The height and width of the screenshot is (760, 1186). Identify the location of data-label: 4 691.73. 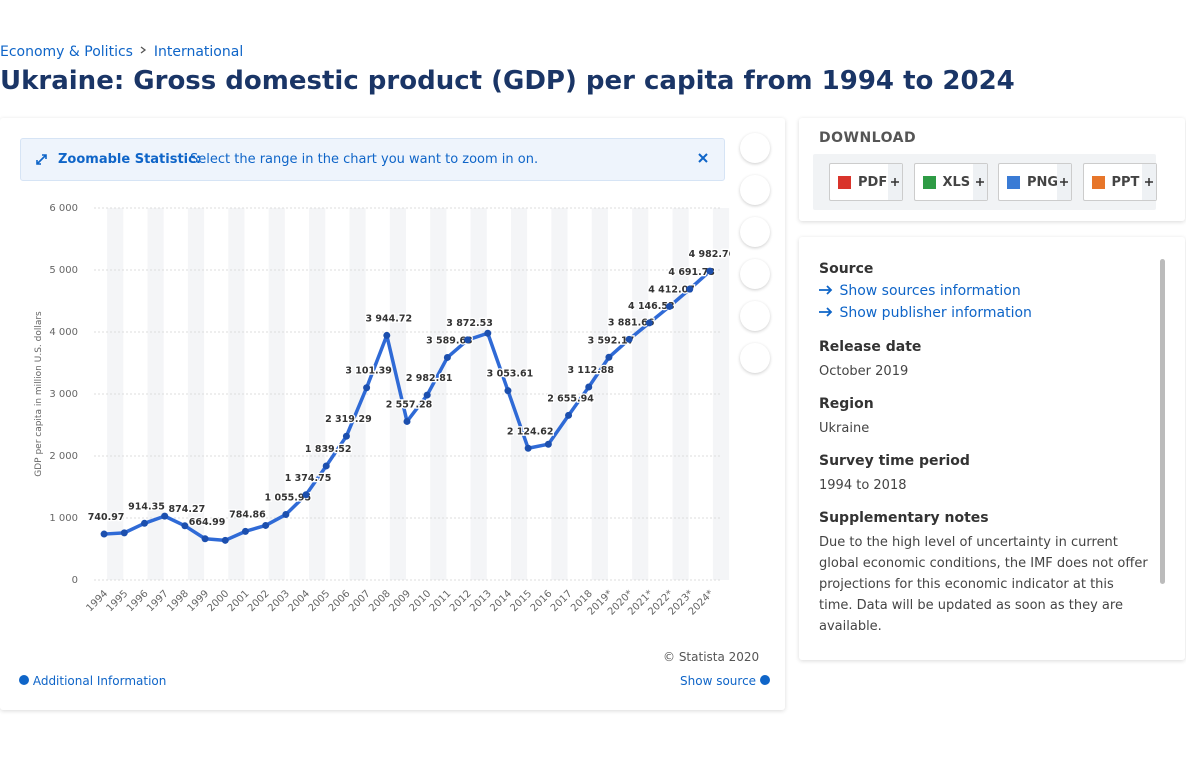
(691, 272).